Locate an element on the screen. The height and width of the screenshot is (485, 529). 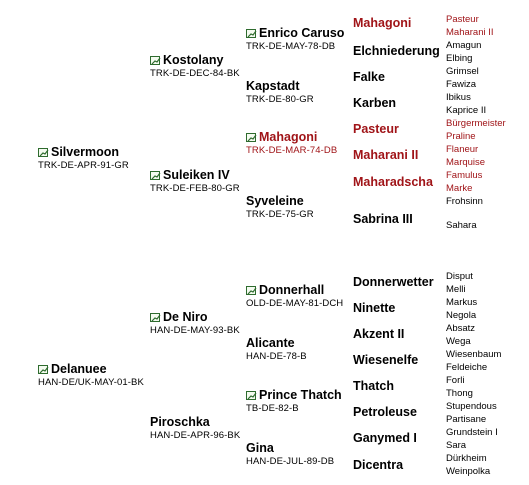
horse-name: Syveleine is located at coordinates (280, 201).